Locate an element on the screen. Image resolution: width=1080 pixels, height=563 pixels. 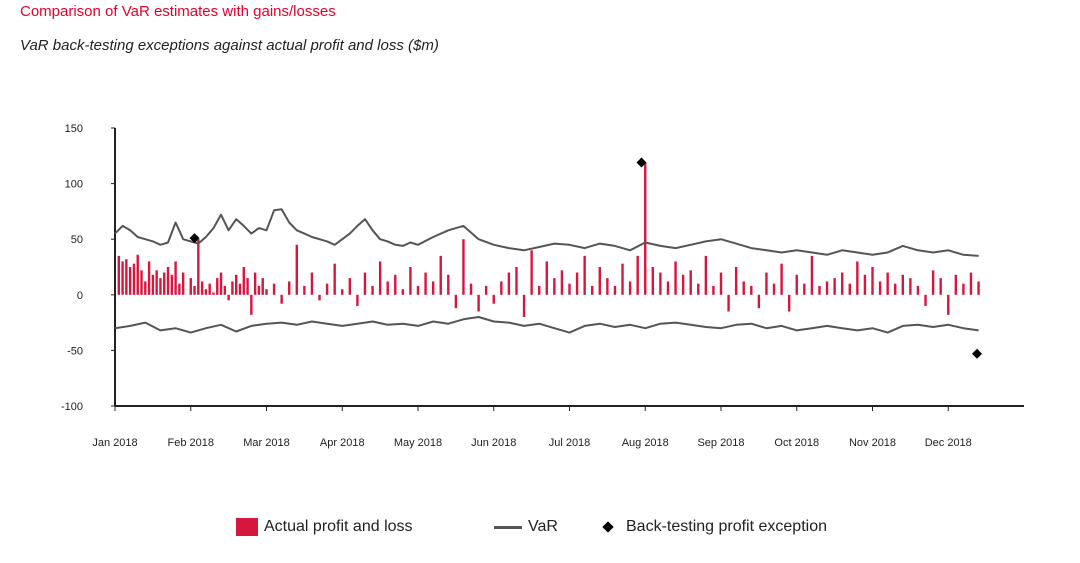
x-tick-label: Aug 2018 is located at coordinates (645, 443).